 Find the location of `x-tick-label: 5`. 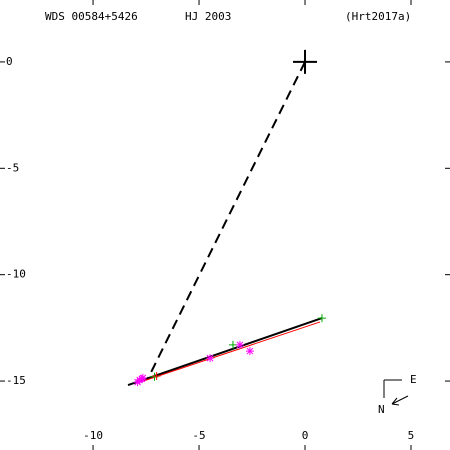

x-tick-label: 5 is located at coordinates (411, 435).